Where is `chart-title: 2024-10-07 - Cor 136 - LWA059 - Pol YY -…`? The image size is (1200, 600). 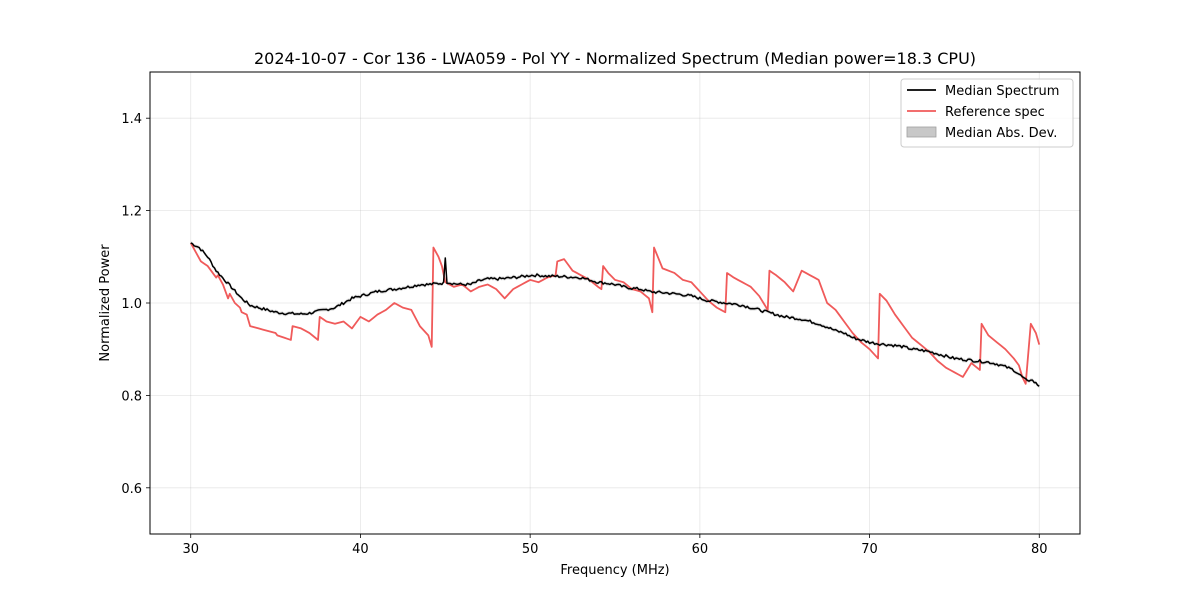
chart-title: 2024-10-07 - Cor 136 - LWA059 - Pol YY -… is located at coordinates (615, 58).